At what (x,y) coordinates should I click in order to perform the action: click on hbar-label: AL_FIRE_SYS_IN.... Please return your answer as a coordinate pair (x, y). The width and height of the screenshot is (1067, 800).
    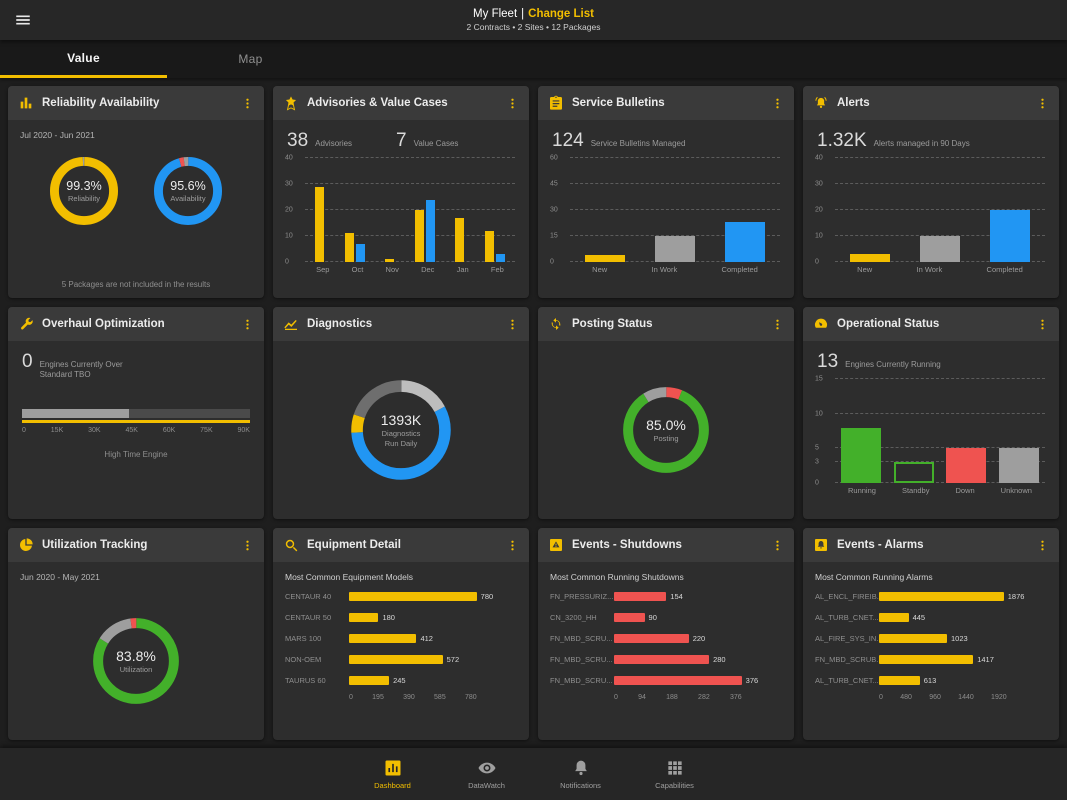
    Looking at the image, I should click on (847, 638).